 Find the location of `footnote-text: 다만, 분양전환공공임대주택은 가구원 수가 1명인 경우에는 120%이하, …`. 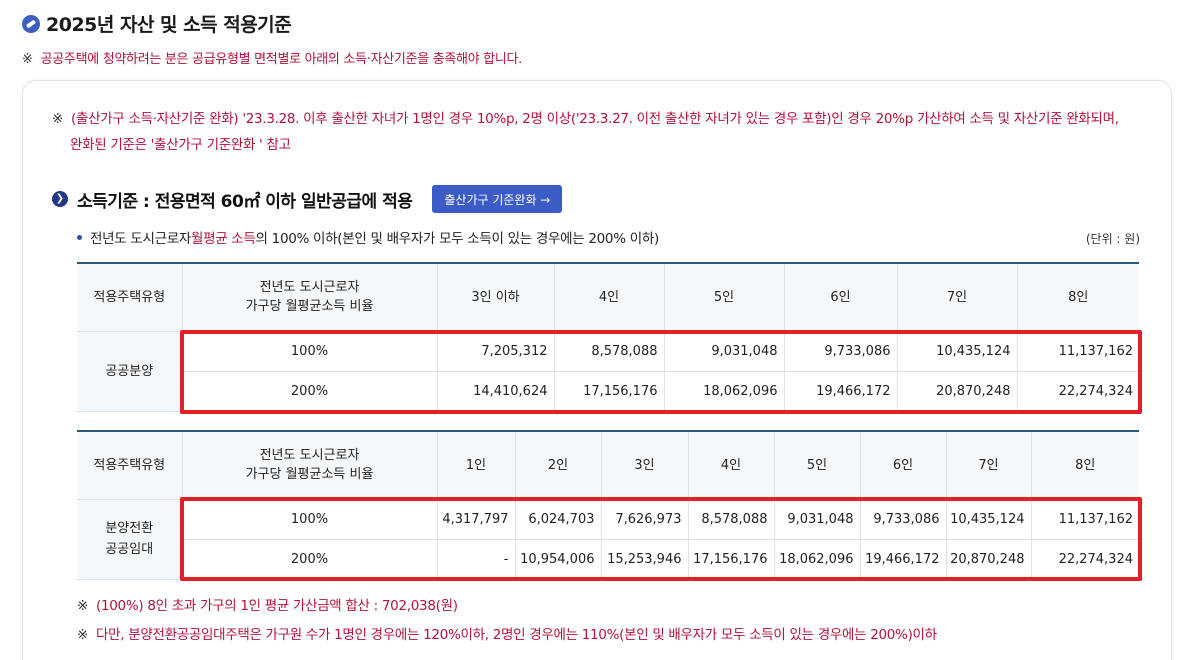

footnote-text: 다만, 분양전환공공임대주택은 가구원 수가 1명인 경우에는 120%이하, … is located at coordinates (516, 635).